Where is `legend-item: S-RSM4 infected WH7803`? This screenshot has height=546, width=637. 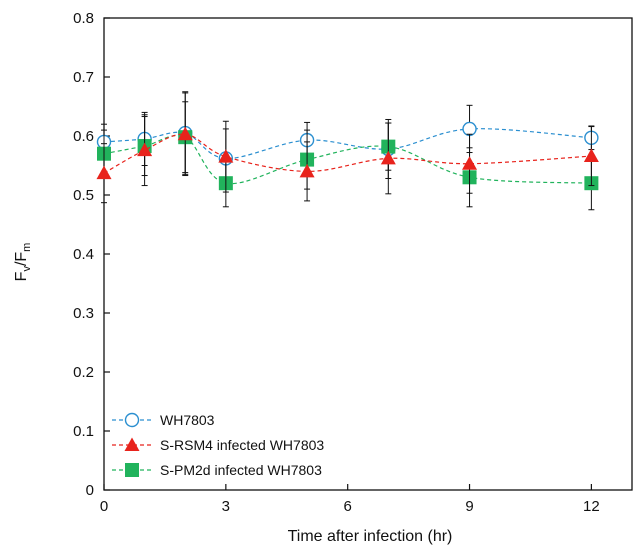 legend-item: S-RSM4 infected WH7803 is located at coordinates (218, 445).